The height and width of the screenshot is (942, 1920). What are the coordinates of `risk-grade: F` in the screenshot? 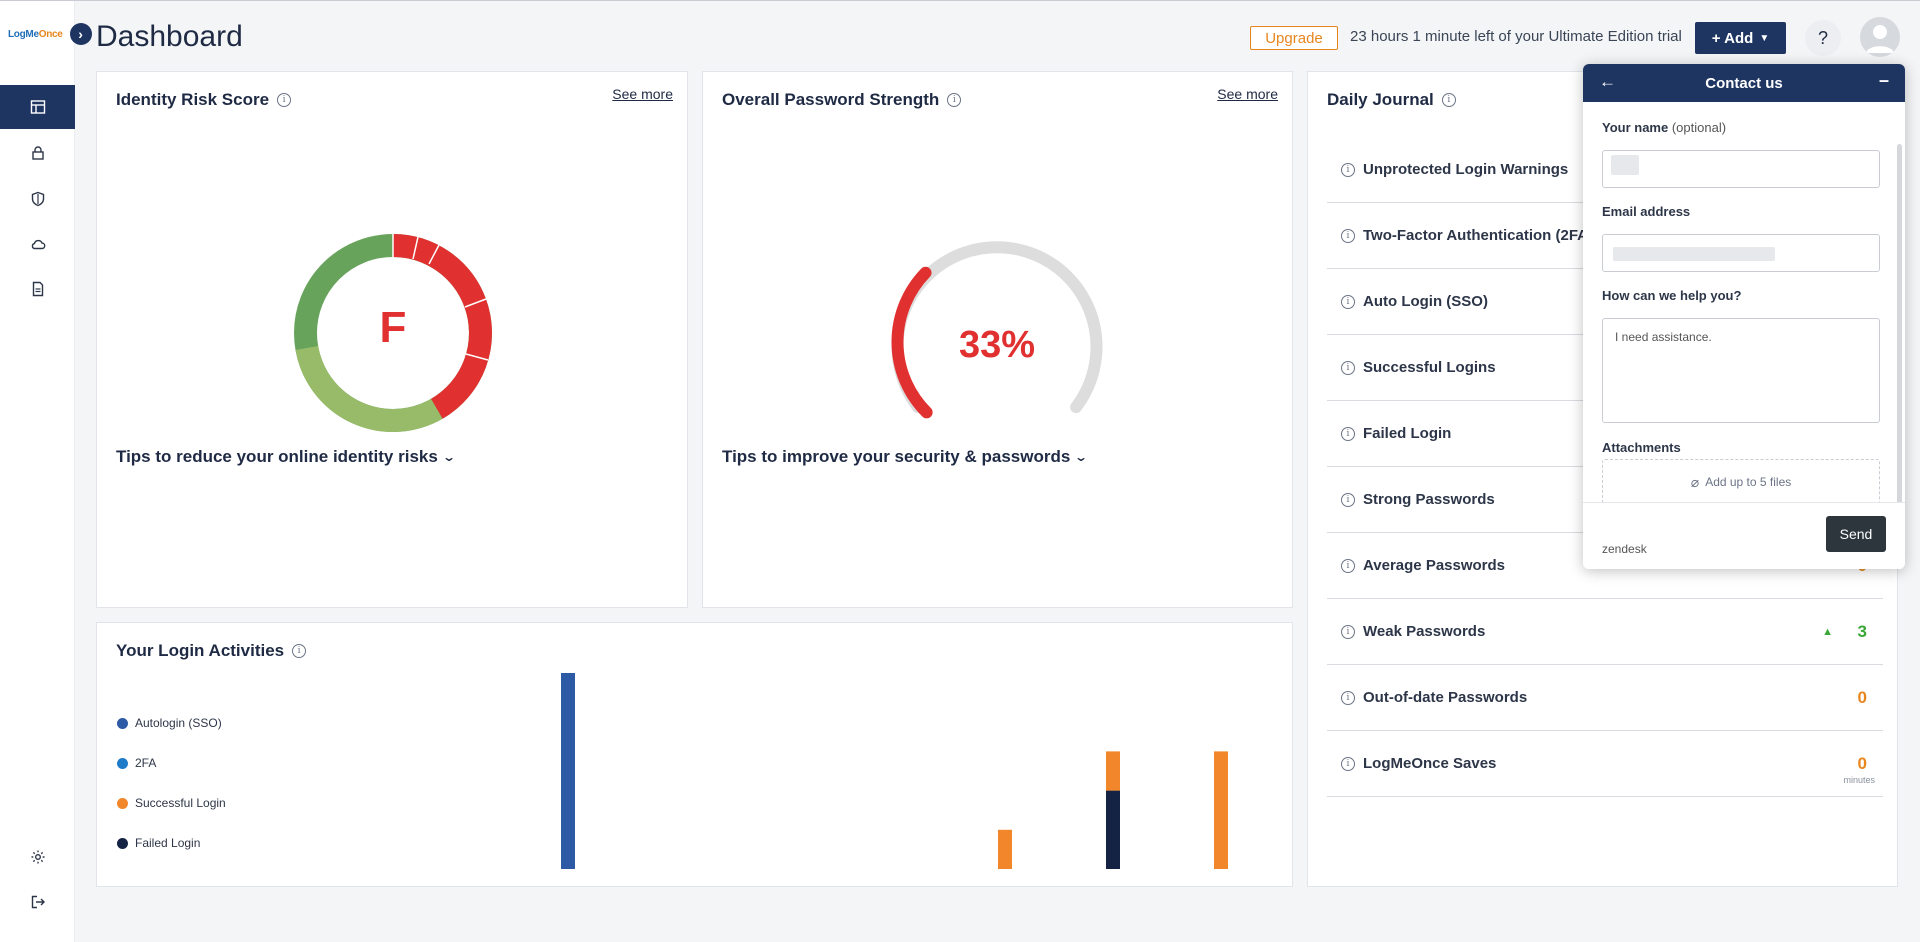 It's located at (393, 327).